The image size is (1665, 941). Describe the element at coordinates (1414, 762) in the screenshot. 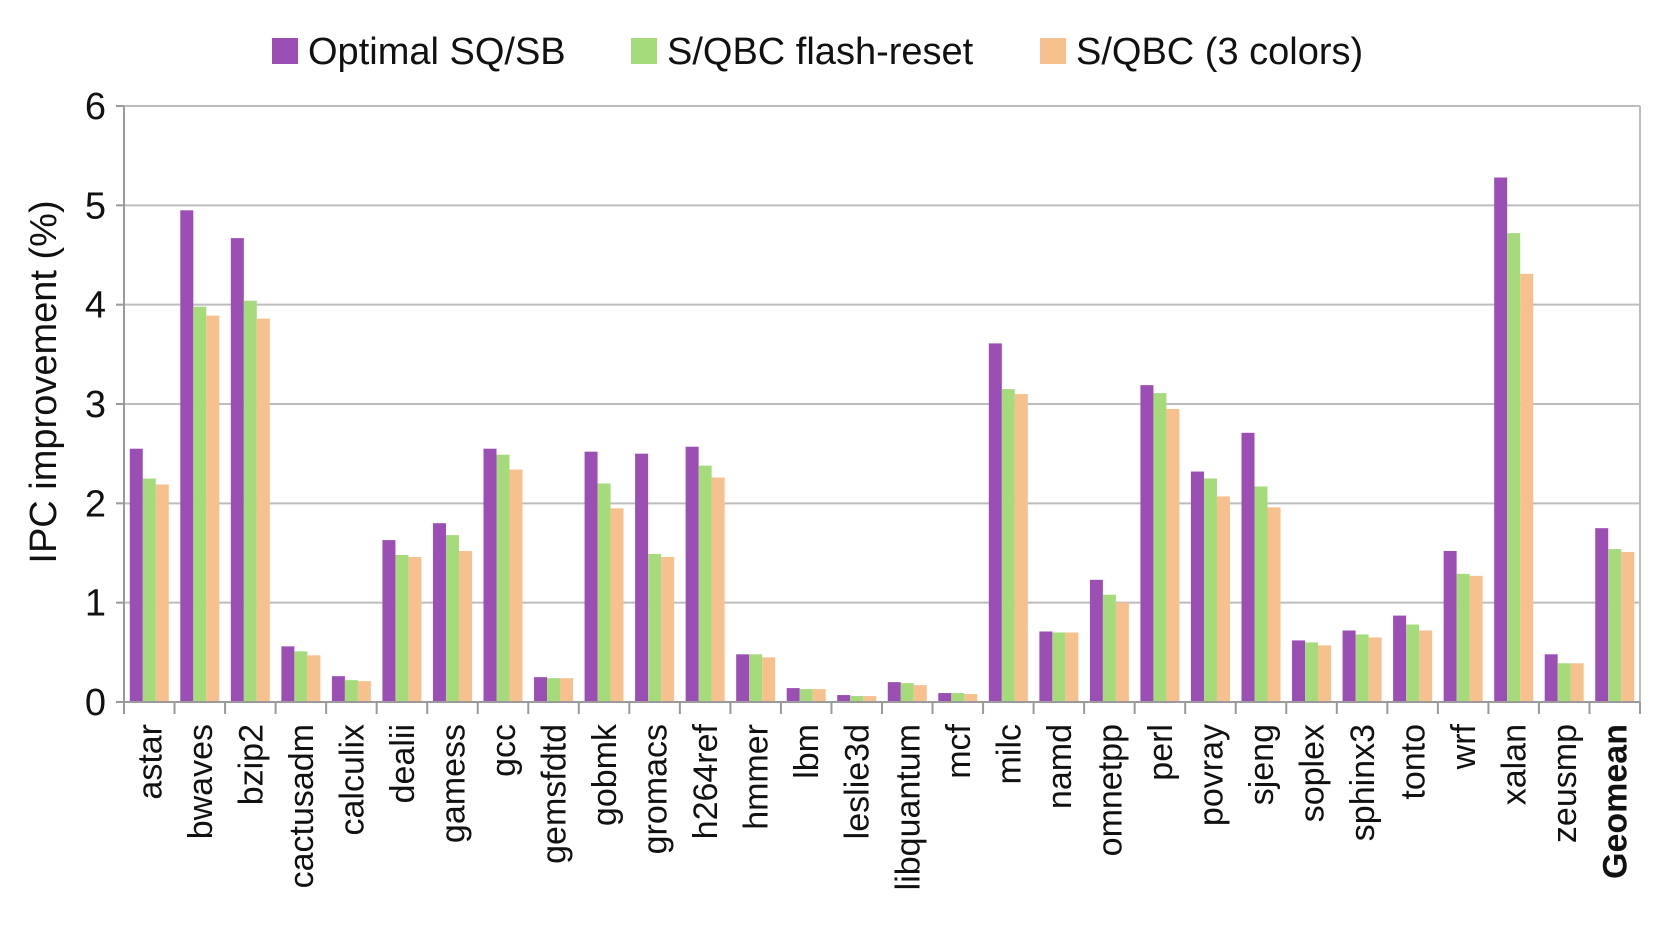

I see `x-tick-label: tonto` at that location.